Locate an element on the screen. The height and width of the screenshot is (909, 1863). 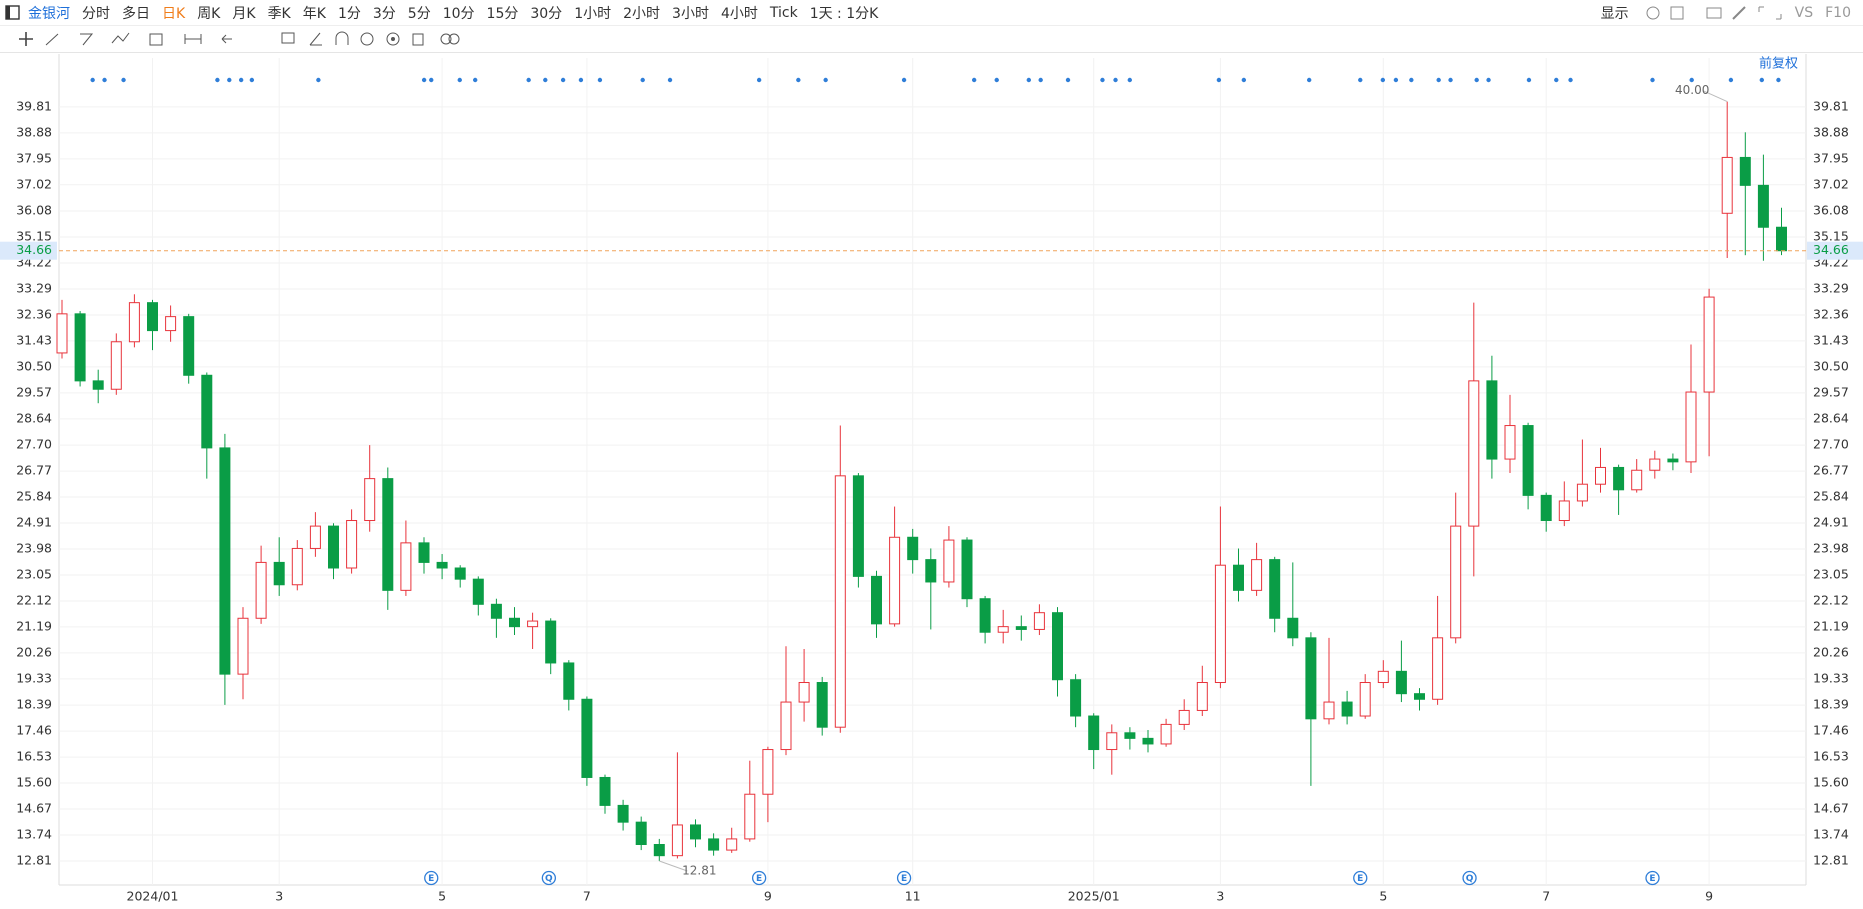
x-tick-label: 5 is located at coordinates (442, 896).